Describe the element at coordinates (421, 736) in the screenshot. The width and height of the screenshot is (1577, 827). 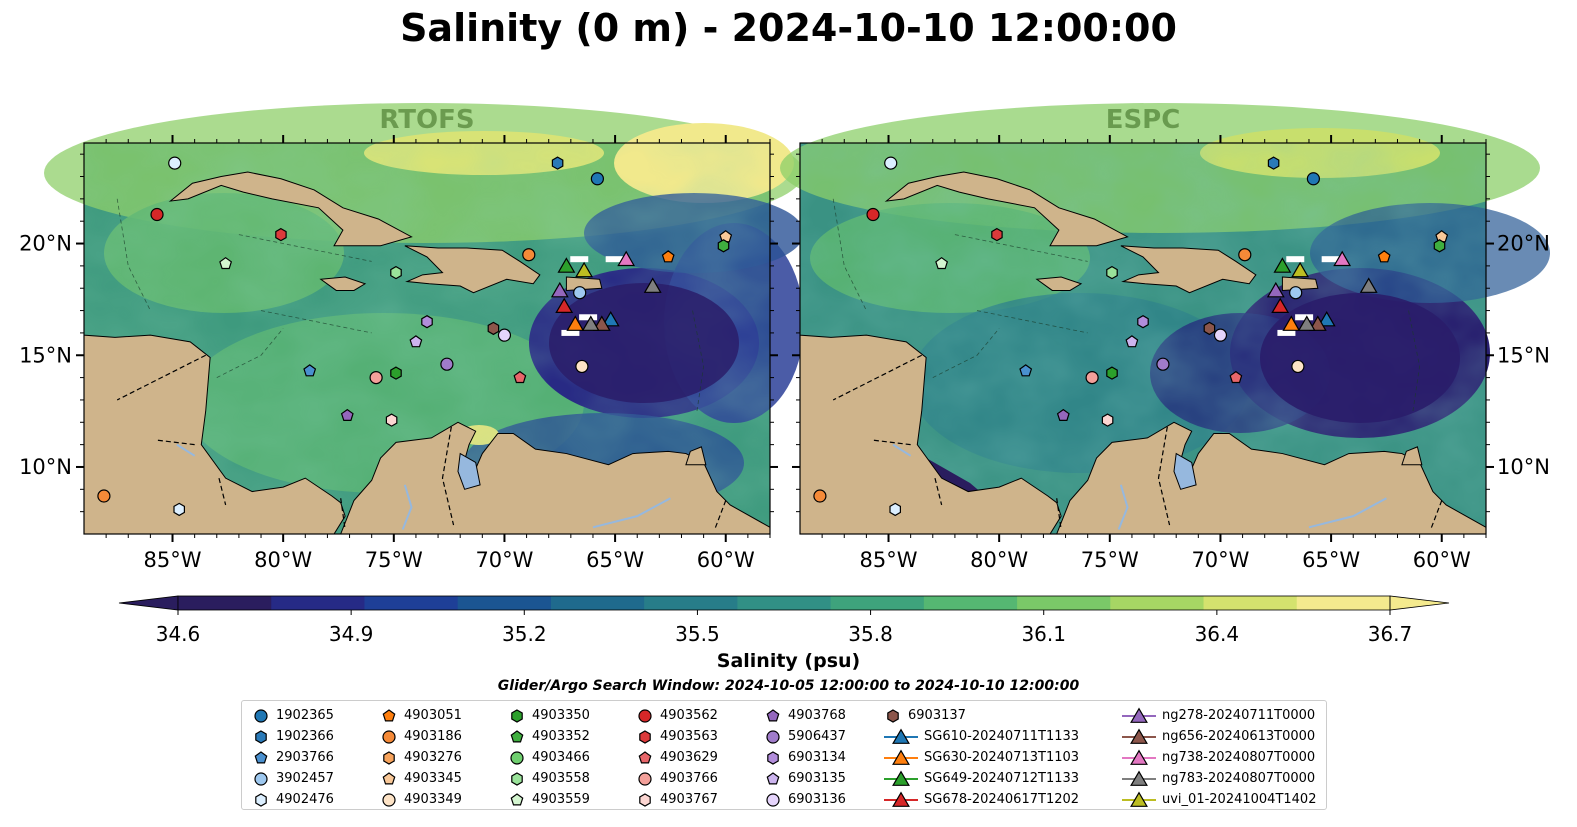
I see `legend-item: 4903186` at that location.